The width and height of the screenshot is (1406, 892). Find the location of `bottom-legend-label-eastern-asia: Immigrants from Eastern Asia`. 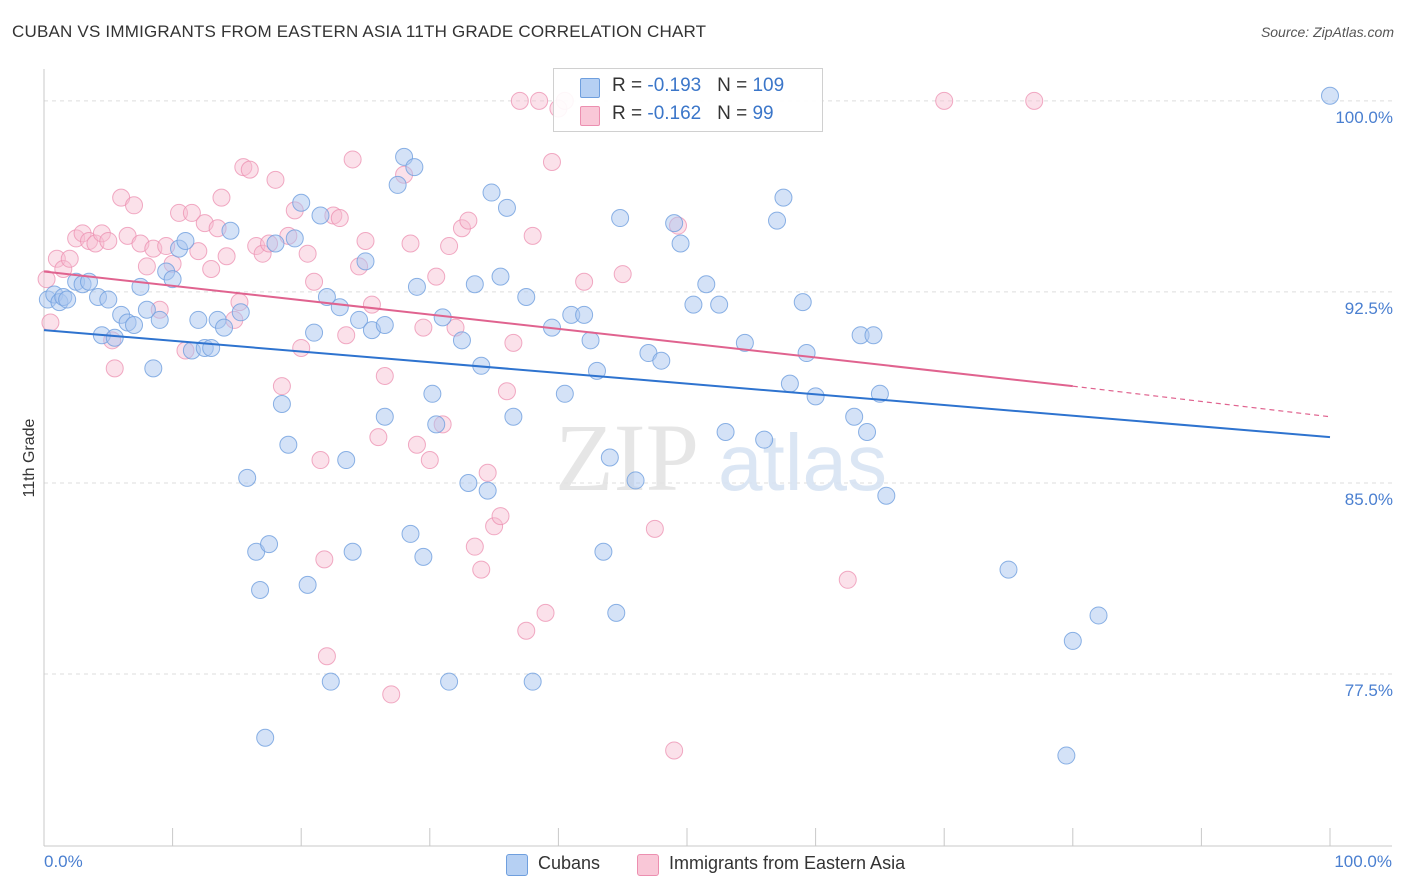

bottom-legend-label-eastern-asia: Immigrants from Eastern Asia is located at coordinates (787, 863).